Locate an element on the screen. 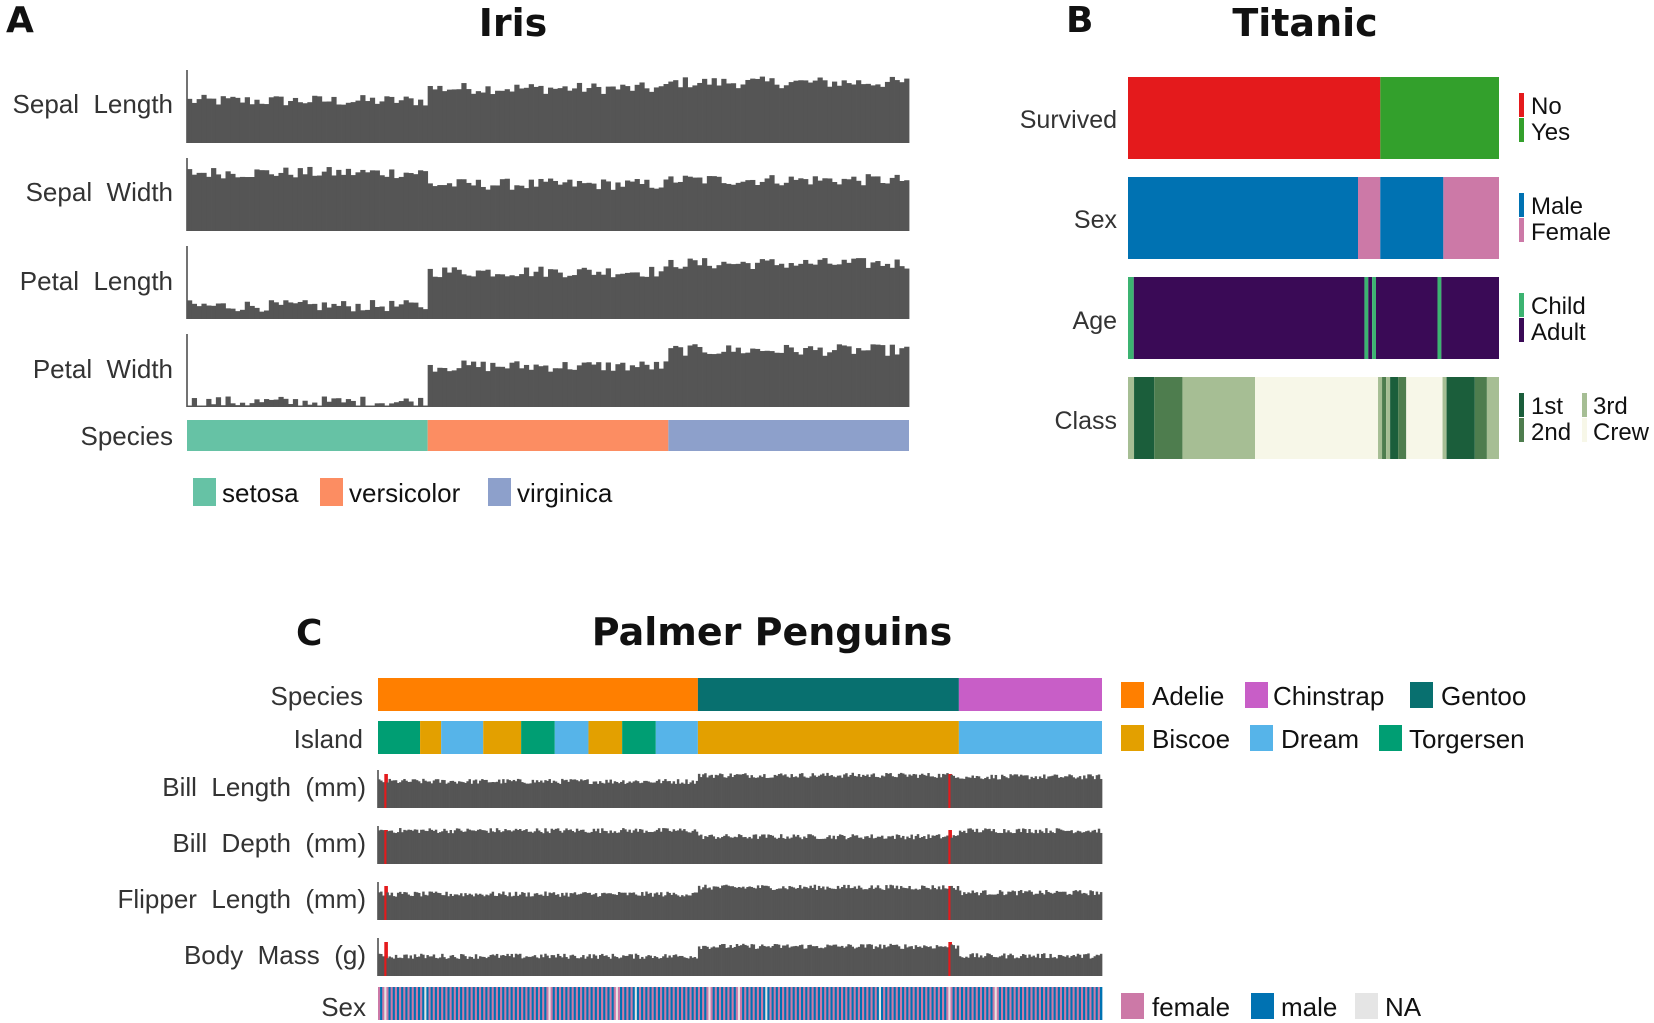 This screenshot has height=1023, width=1654. legend-label-male-penguin: male is located at coordinates (1309, 1007).